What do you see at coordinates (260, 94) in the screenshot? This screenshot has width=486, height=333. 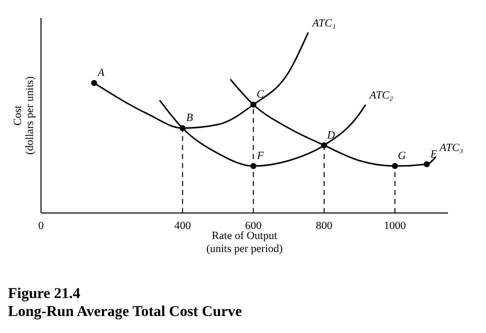 I see `annotation: C` at bounding box center [260, 94].